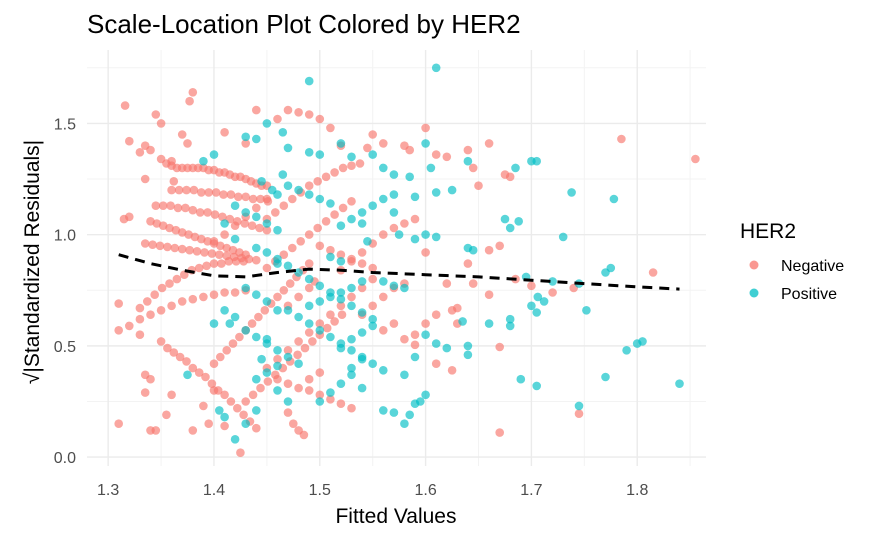 This screenshot has width=875, height=540. I want to click on y-tick-label: 0.0, so click(65, 458).